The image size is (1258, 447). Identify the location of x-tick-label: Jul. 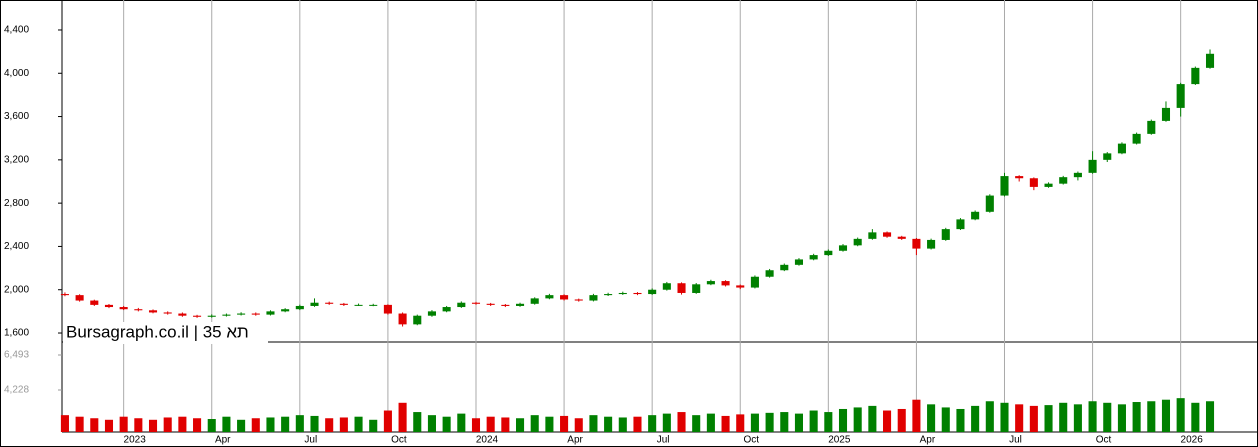
(1015, 440).